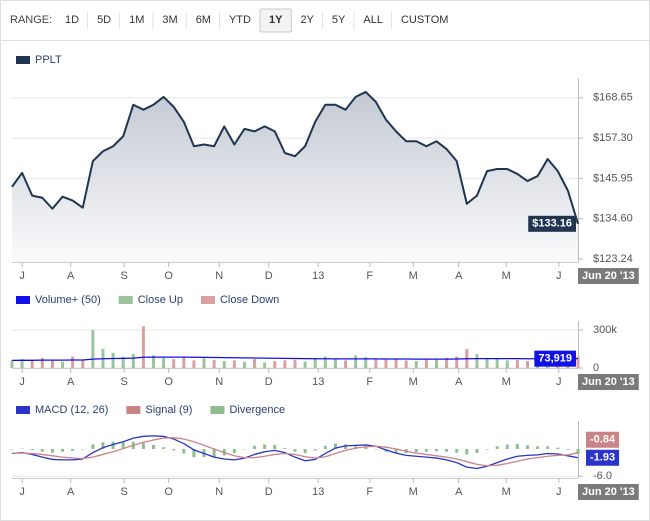  What do you see at coordinates (169, 20) in the screenshot?
I see `range-button: 3M` at bounding box center [169, 20].